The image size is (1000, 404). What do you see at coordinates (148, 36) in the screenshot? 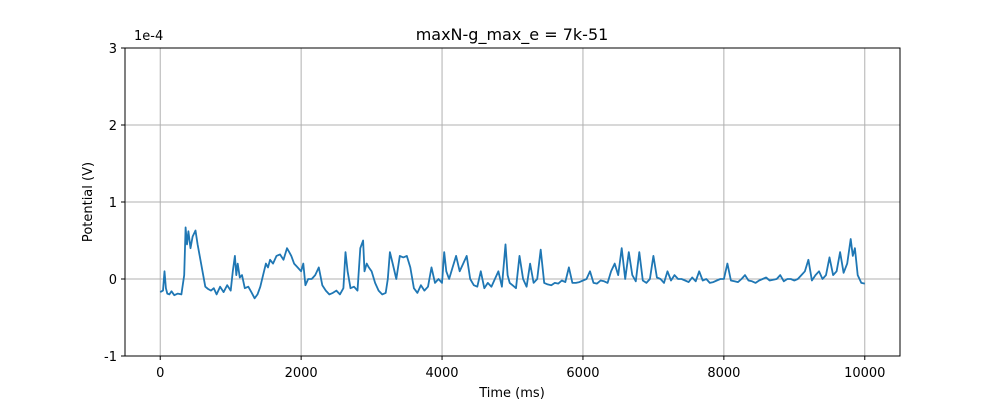
I see `y-axis-scale-label: 1e-4` at bounding box center [148, 36].